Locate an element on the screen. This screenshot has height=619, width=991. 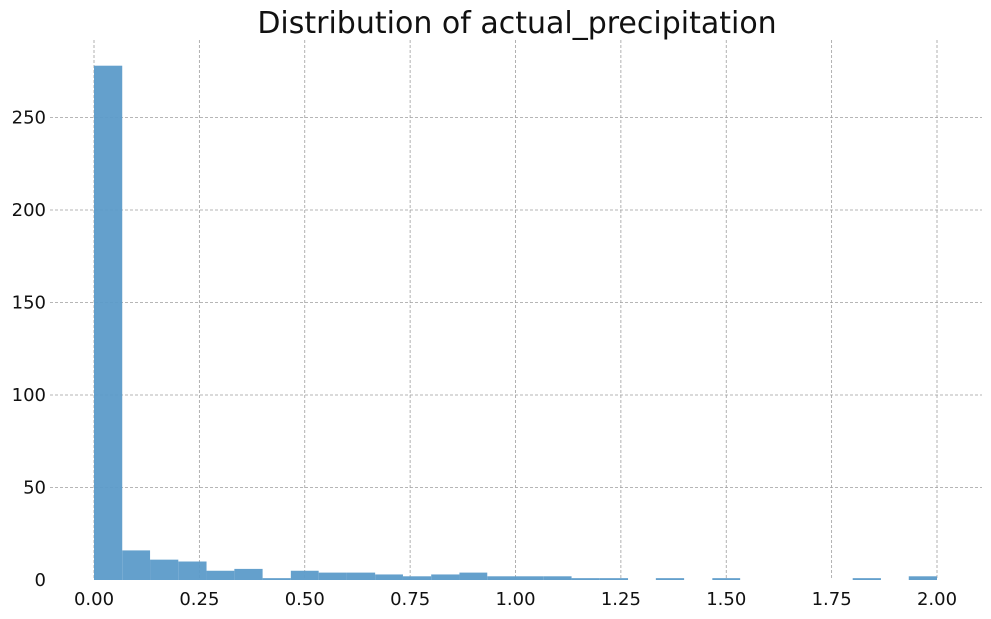
x-axis-ticks: 0.00 0.25 0.50 0.75 1.00 1.25 1.50 1.75 2.00 is located at coordinates (515, 599).